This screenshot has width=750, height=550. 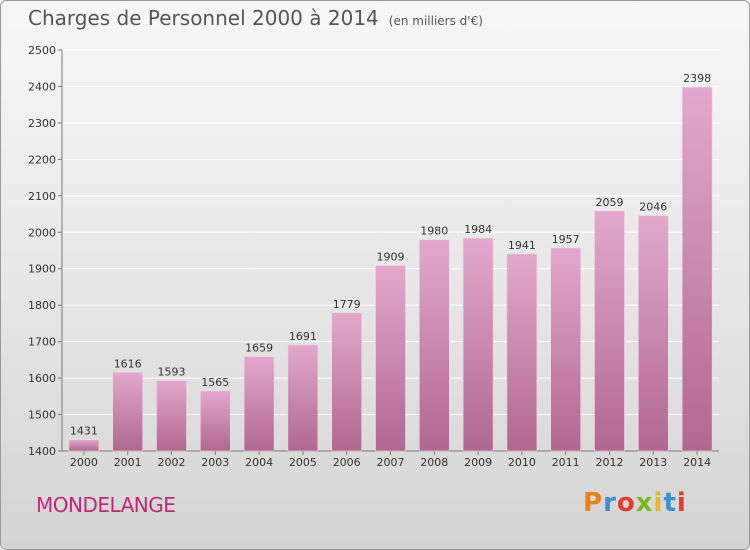 What do you see at coordinates (84, 462) in the screenshot?
I see `x-tick-label: 2000` at bounding box center [84, 462].